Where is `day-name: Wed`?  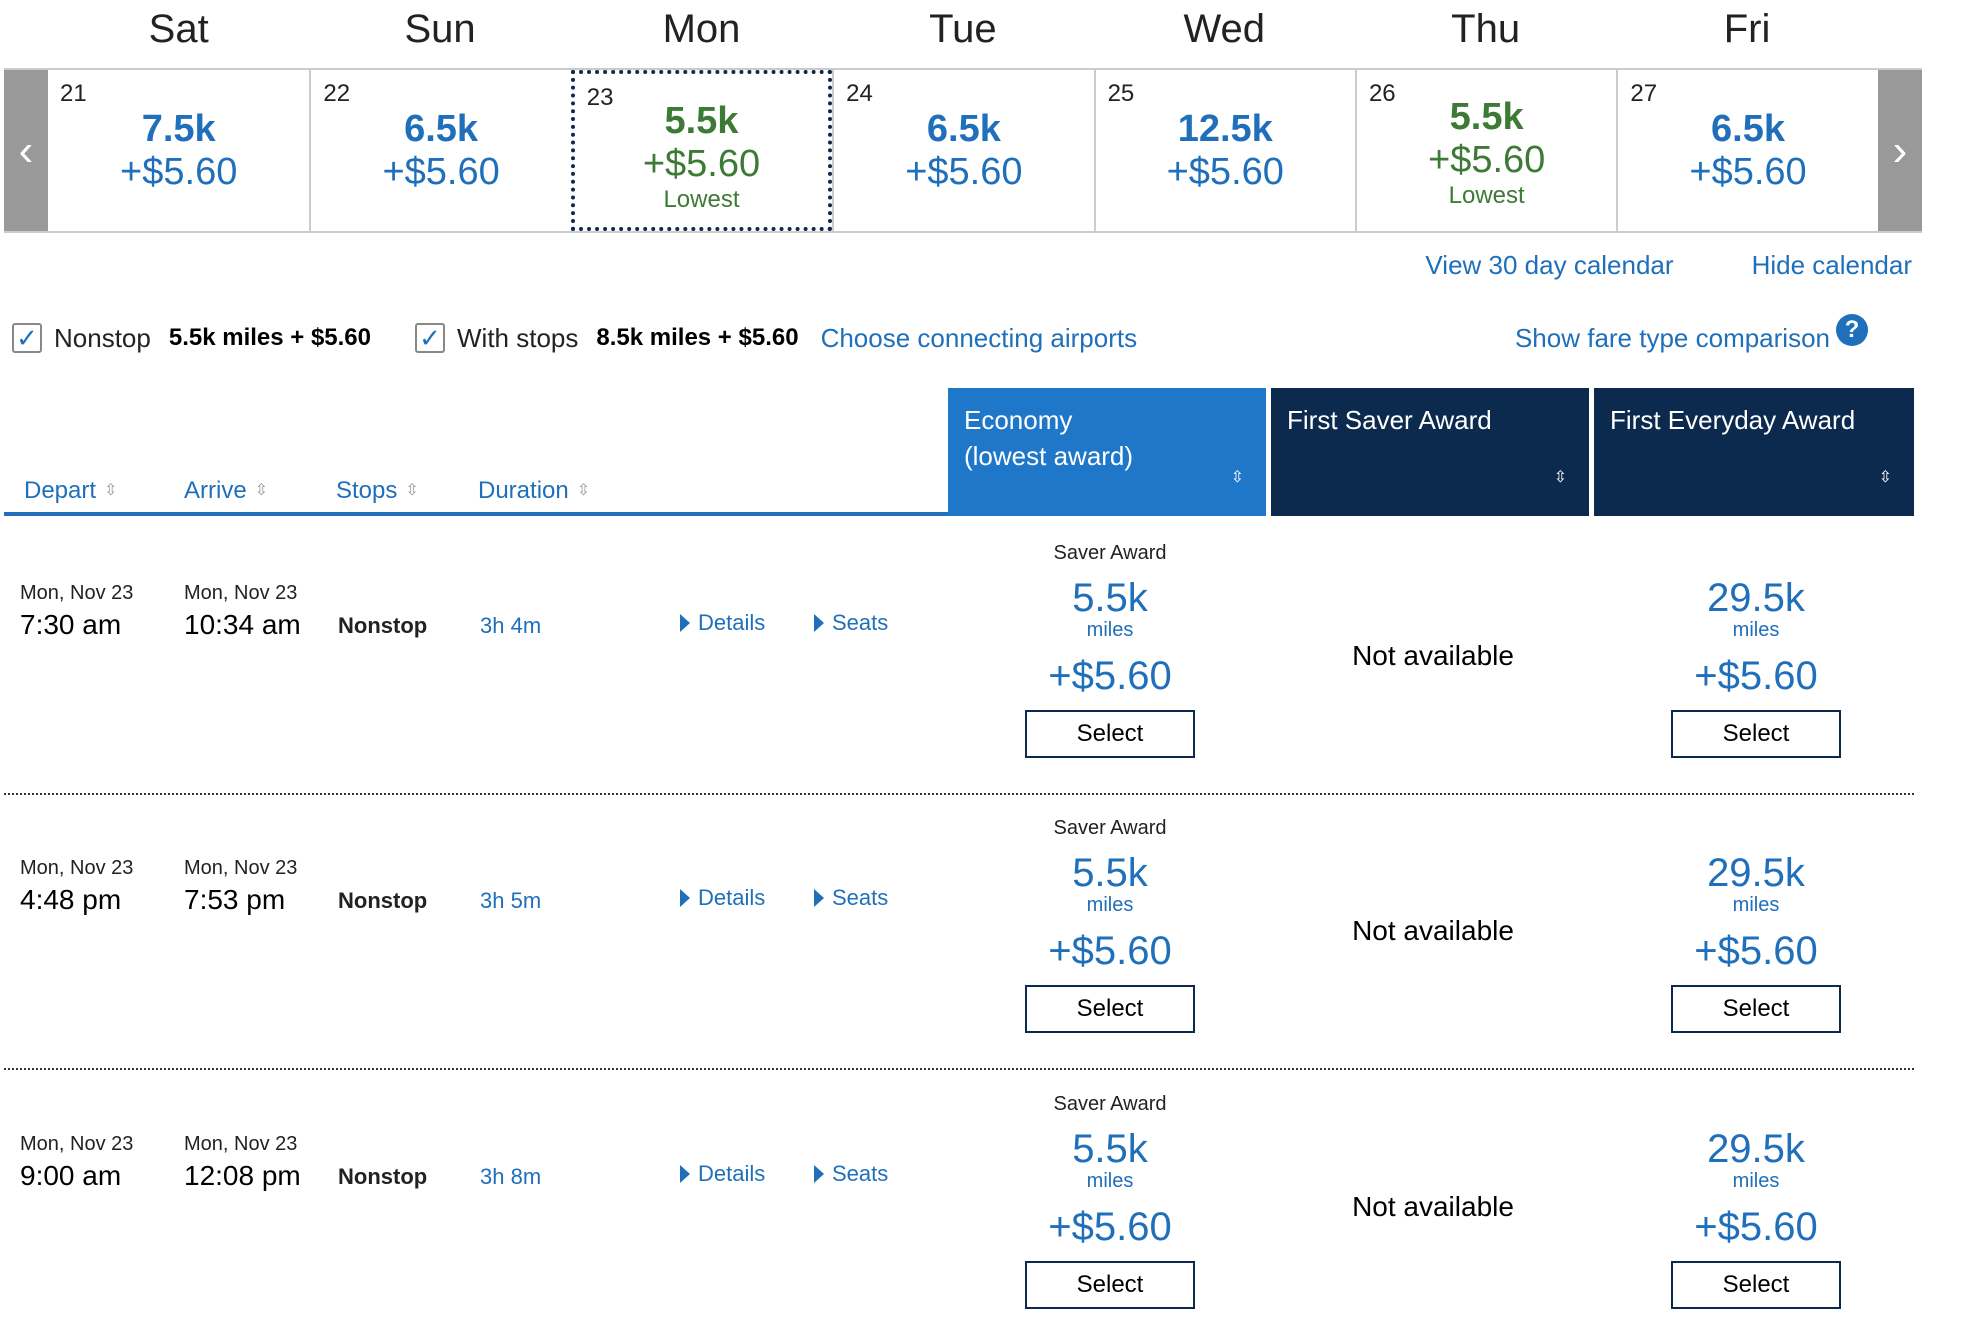 day-name: Wed is located at coordinates (1224, 29).